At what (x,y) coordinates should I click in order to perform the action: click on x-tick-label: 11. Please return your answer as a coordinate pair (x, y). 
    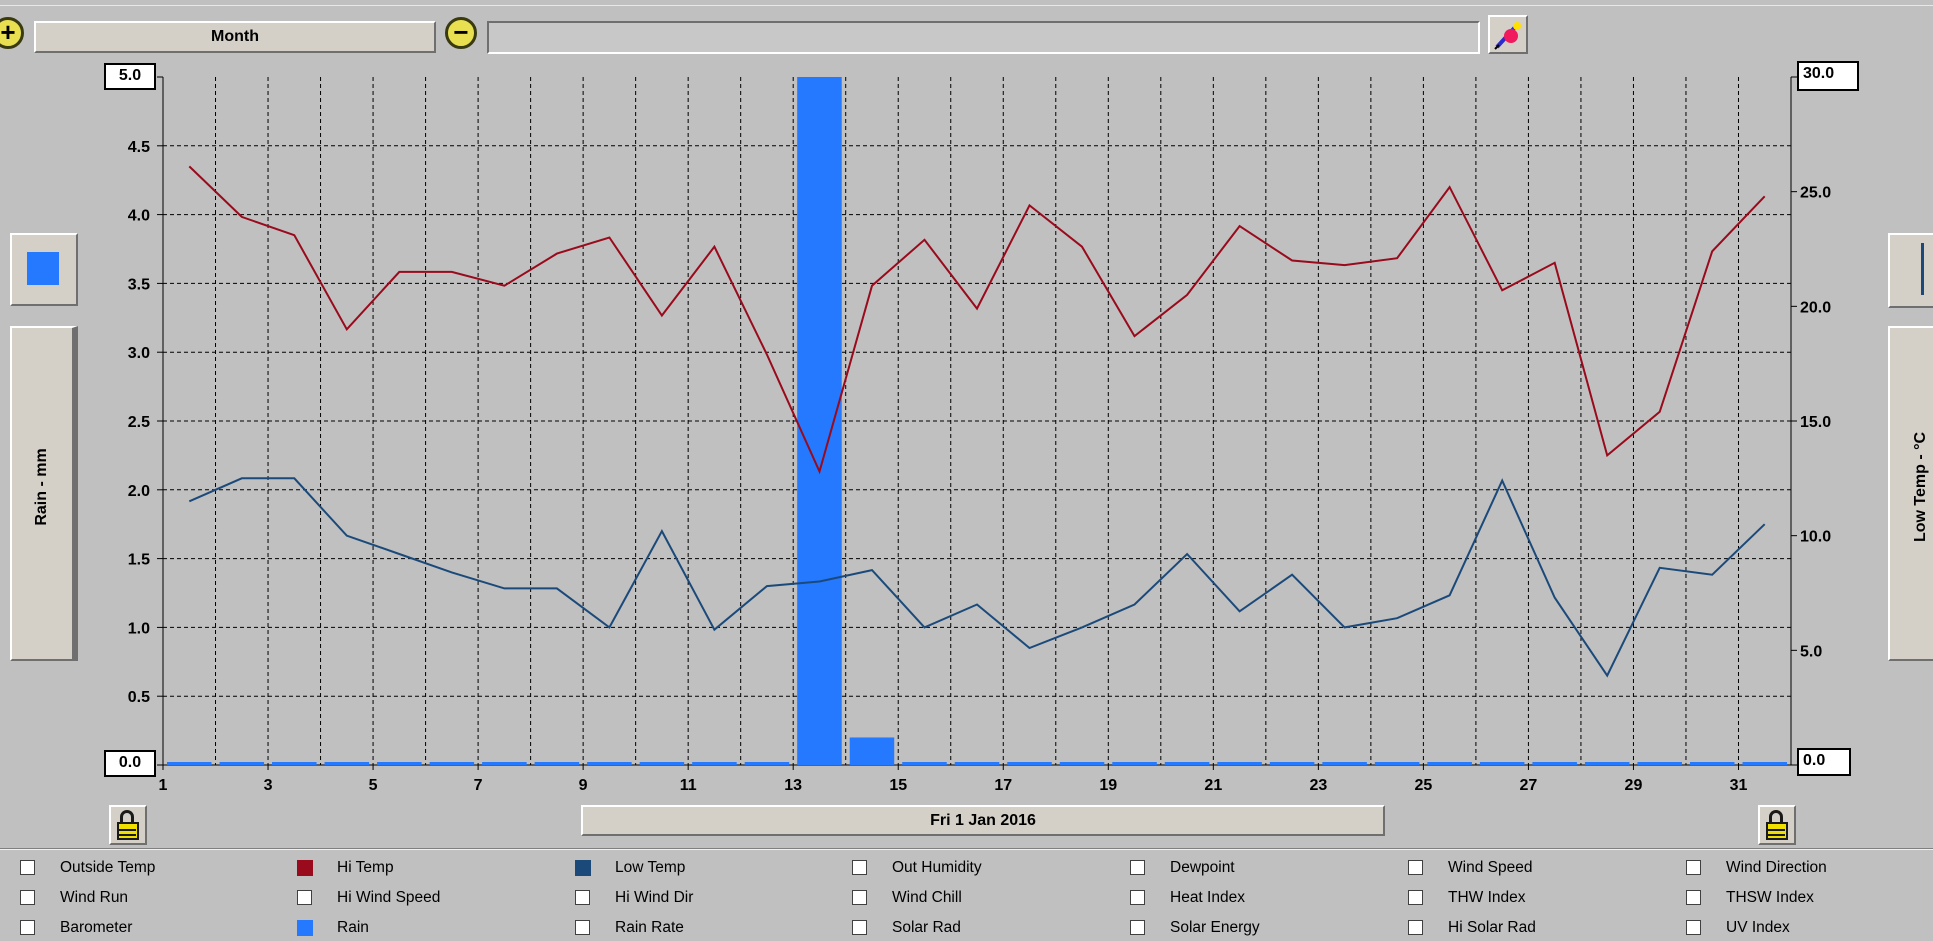
    Looking at the image, I should click on (688, 785).